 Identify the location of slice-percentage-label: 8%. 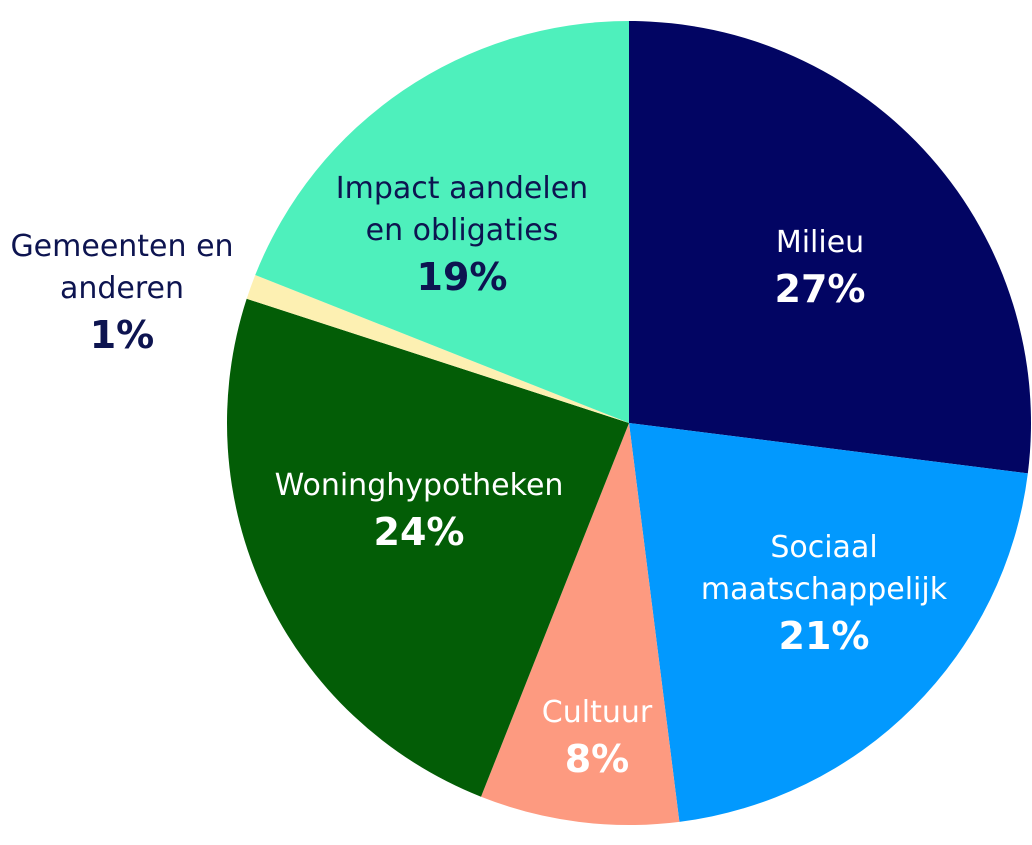
(597, 759).